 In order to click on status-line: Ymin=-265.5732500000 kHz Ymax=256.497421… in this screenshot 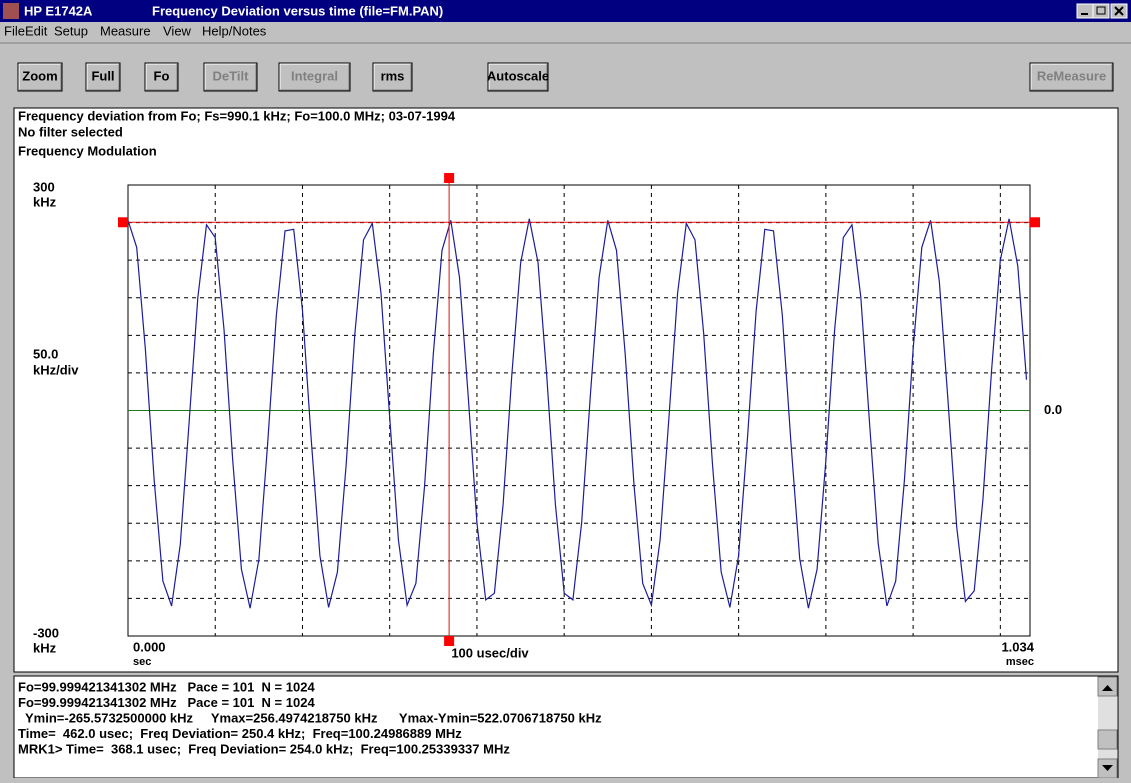, I will do `click(310, 717)`.